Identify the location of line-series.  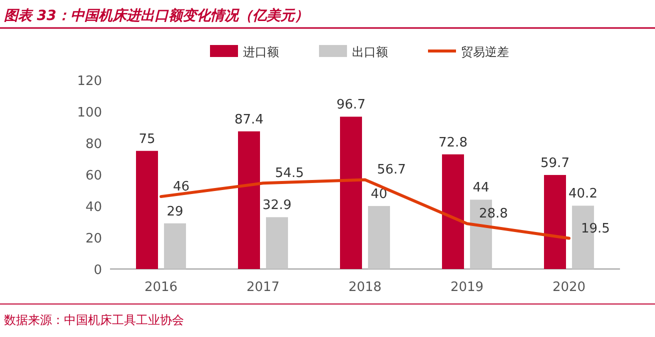
(365, 209).